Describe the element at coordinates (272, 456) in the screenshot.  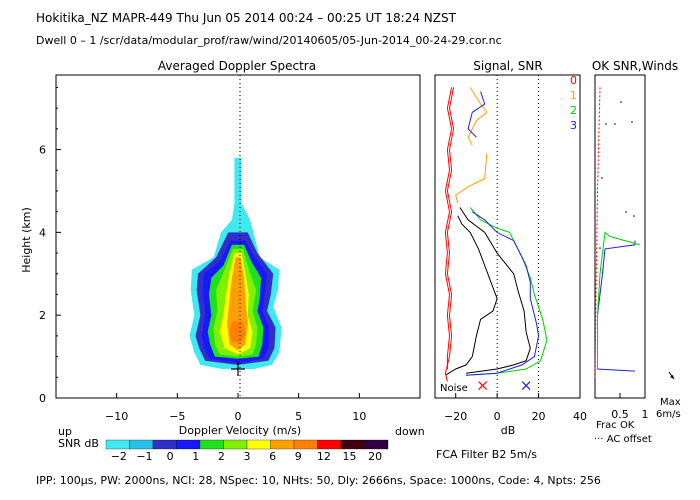
I see `colorbar-label: 6` at that location.